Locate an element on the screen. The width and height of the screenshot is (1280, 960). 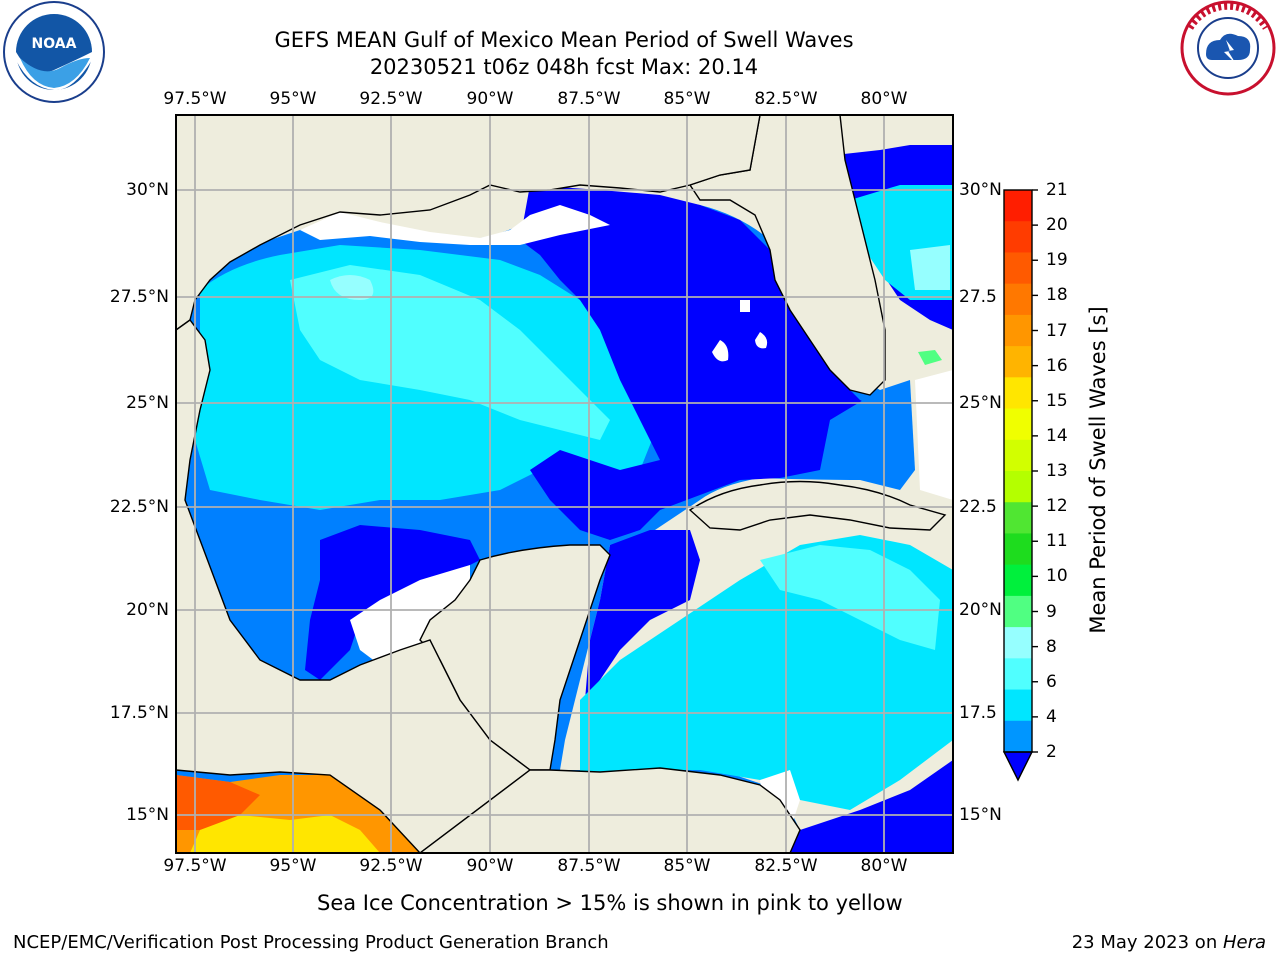
colorbar-tick-label: 15 is located at coordinates (1057, 400).